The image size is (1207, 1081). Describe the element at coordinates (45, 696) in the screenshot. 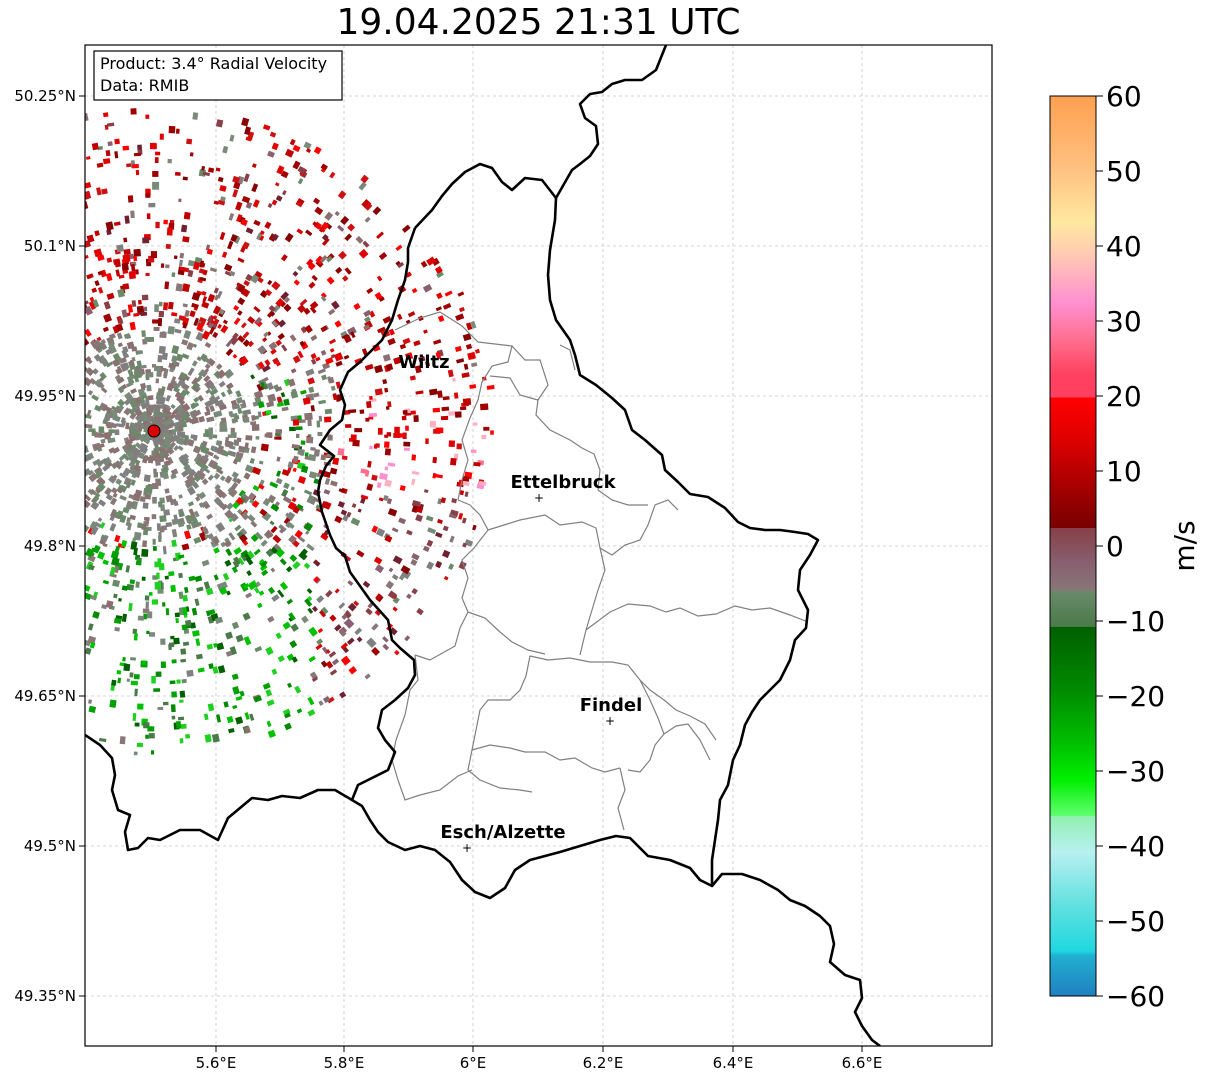

I see `lat-tick-label: 49.65°N` at that location.